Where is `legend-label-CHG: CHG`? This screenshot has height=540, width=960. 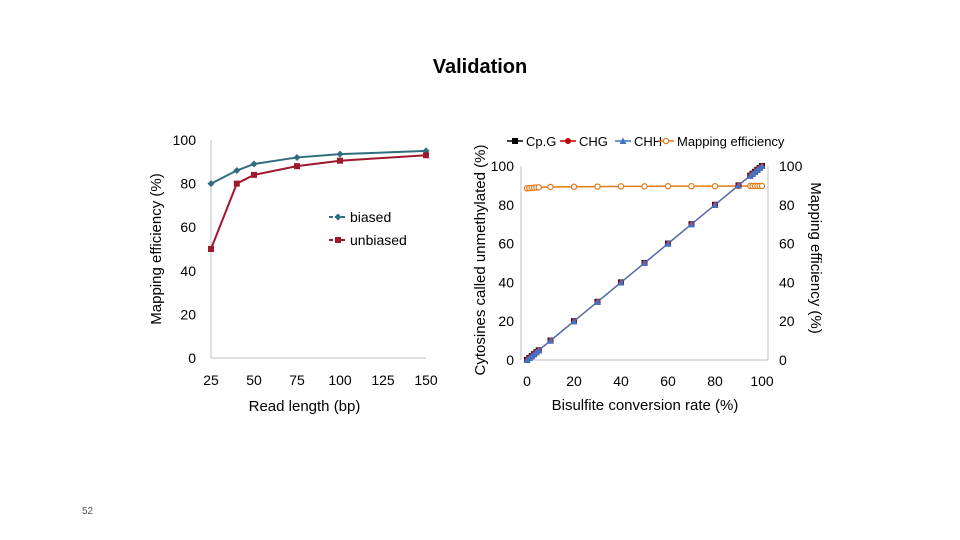 legend-label-CHG: CHG is located at coordinates (593, 141).